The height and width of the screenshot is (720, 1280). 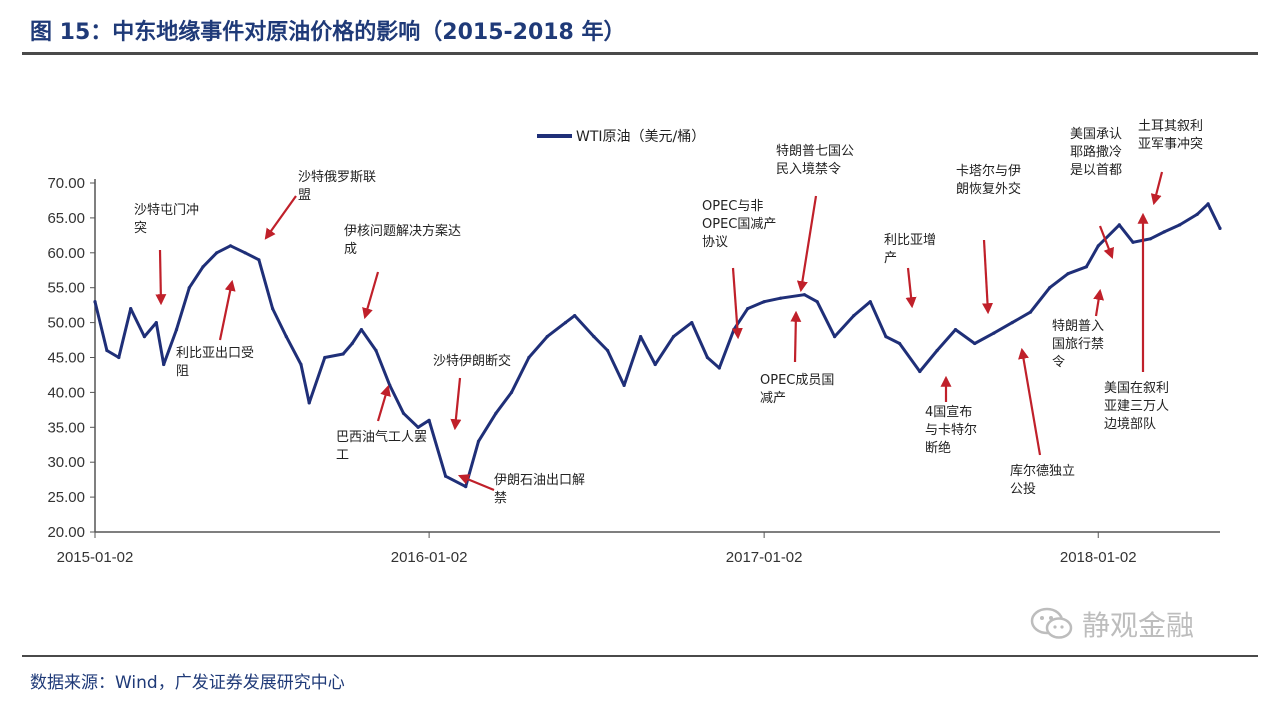 What do you see at coordinates (539, 480) in the screenshot?
I see `annotation-label-line: 伊朗石油出口解` at bounding box center [539, 480].